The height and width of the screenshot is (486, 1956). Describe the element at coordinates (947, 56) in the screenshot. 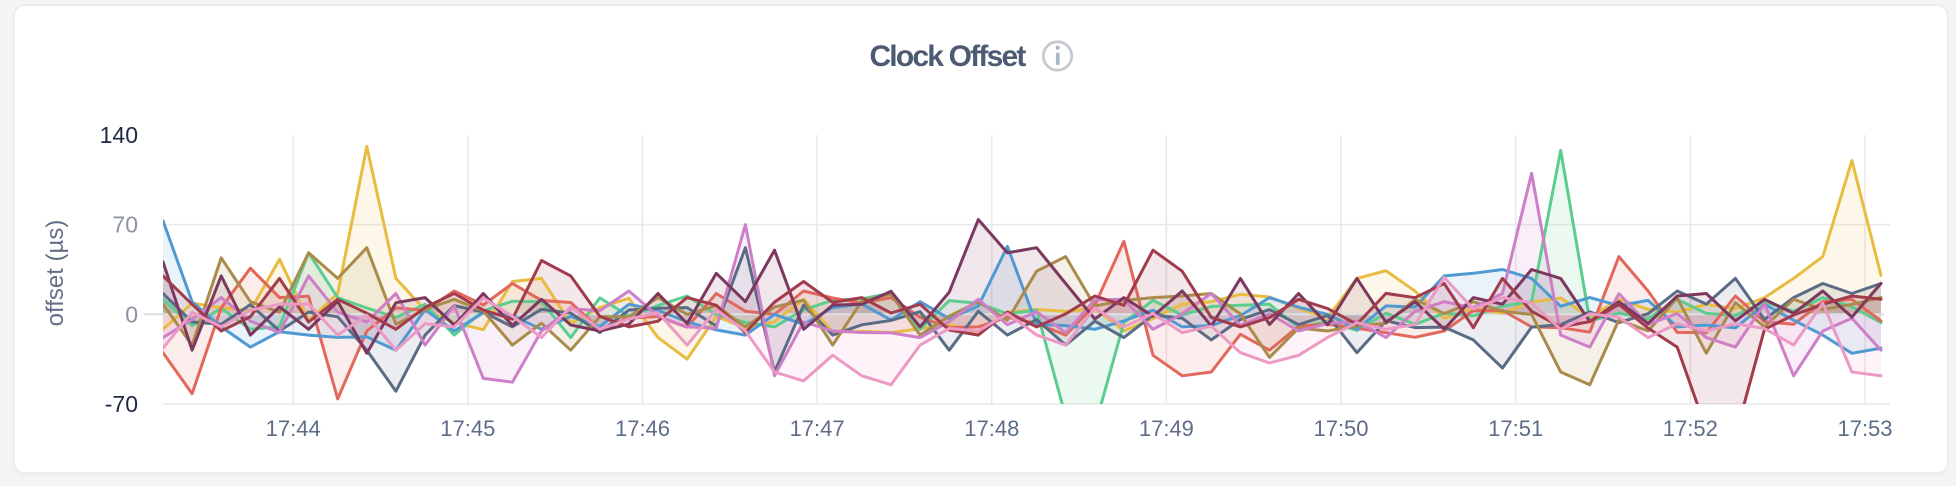

I see `svg-text: Clock Offset` at that location.